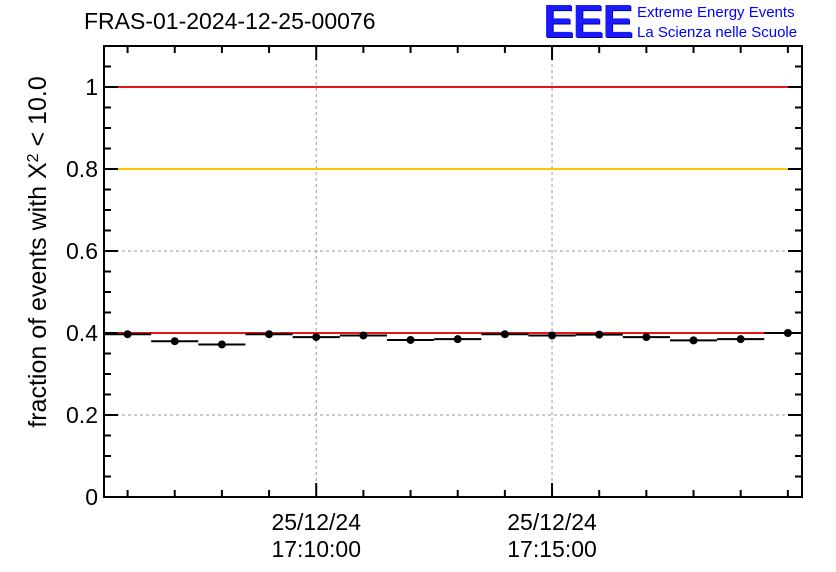  Describe the element at coordinates (82, 415) in the screenshot. I see `y-tick-label: 0.2` at that location.